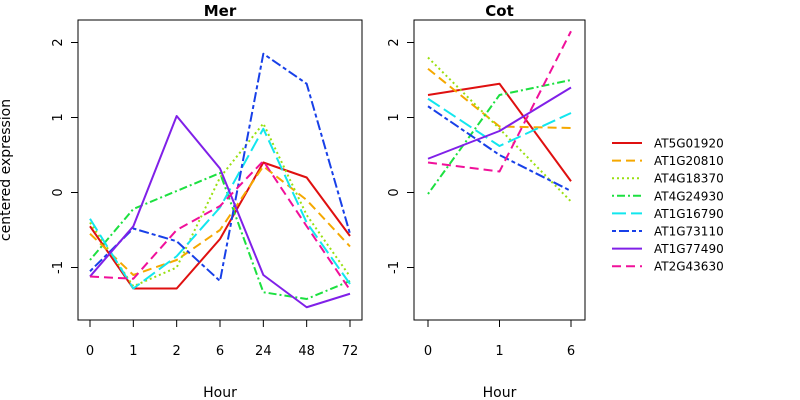 Image resolution: width=800 pixels, height=400 pixels. What do you see at coordinates (220, 11) in the screenshot?
I see `chart-title: Mer` at bounding box center [220, 11].